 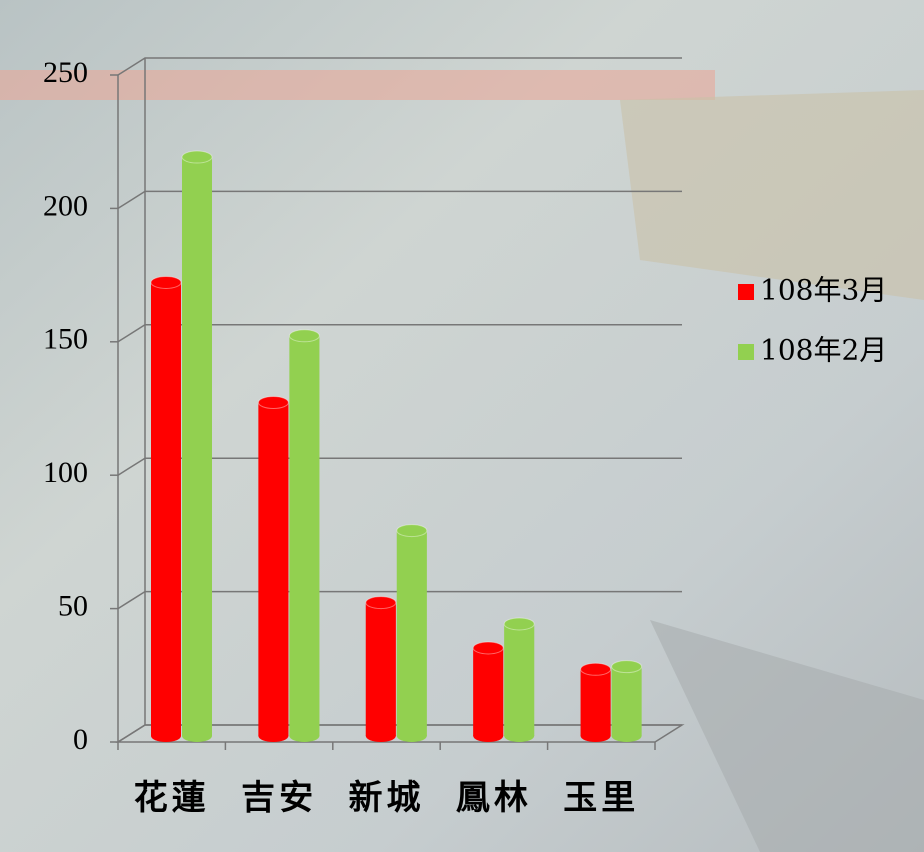 What do you see at coordinates (73, 605) in the screenshot?
I see `y-tick-label: 50` at bounding box center [73, 605].